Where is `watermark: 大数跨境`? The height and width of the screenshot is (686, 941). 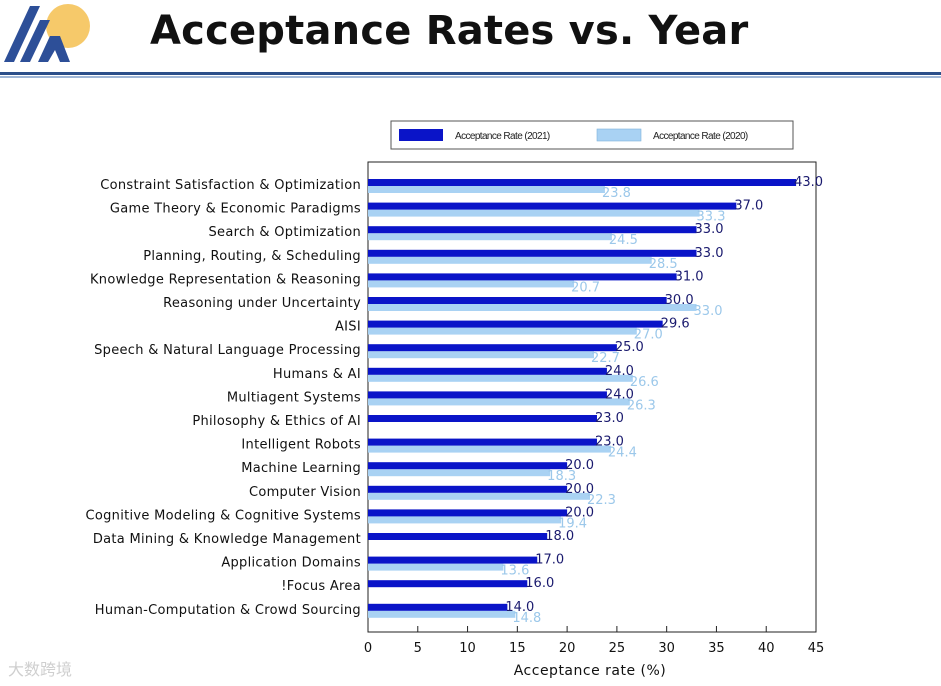 watermark: 大数跨境 is located at coordinates (40, 669).